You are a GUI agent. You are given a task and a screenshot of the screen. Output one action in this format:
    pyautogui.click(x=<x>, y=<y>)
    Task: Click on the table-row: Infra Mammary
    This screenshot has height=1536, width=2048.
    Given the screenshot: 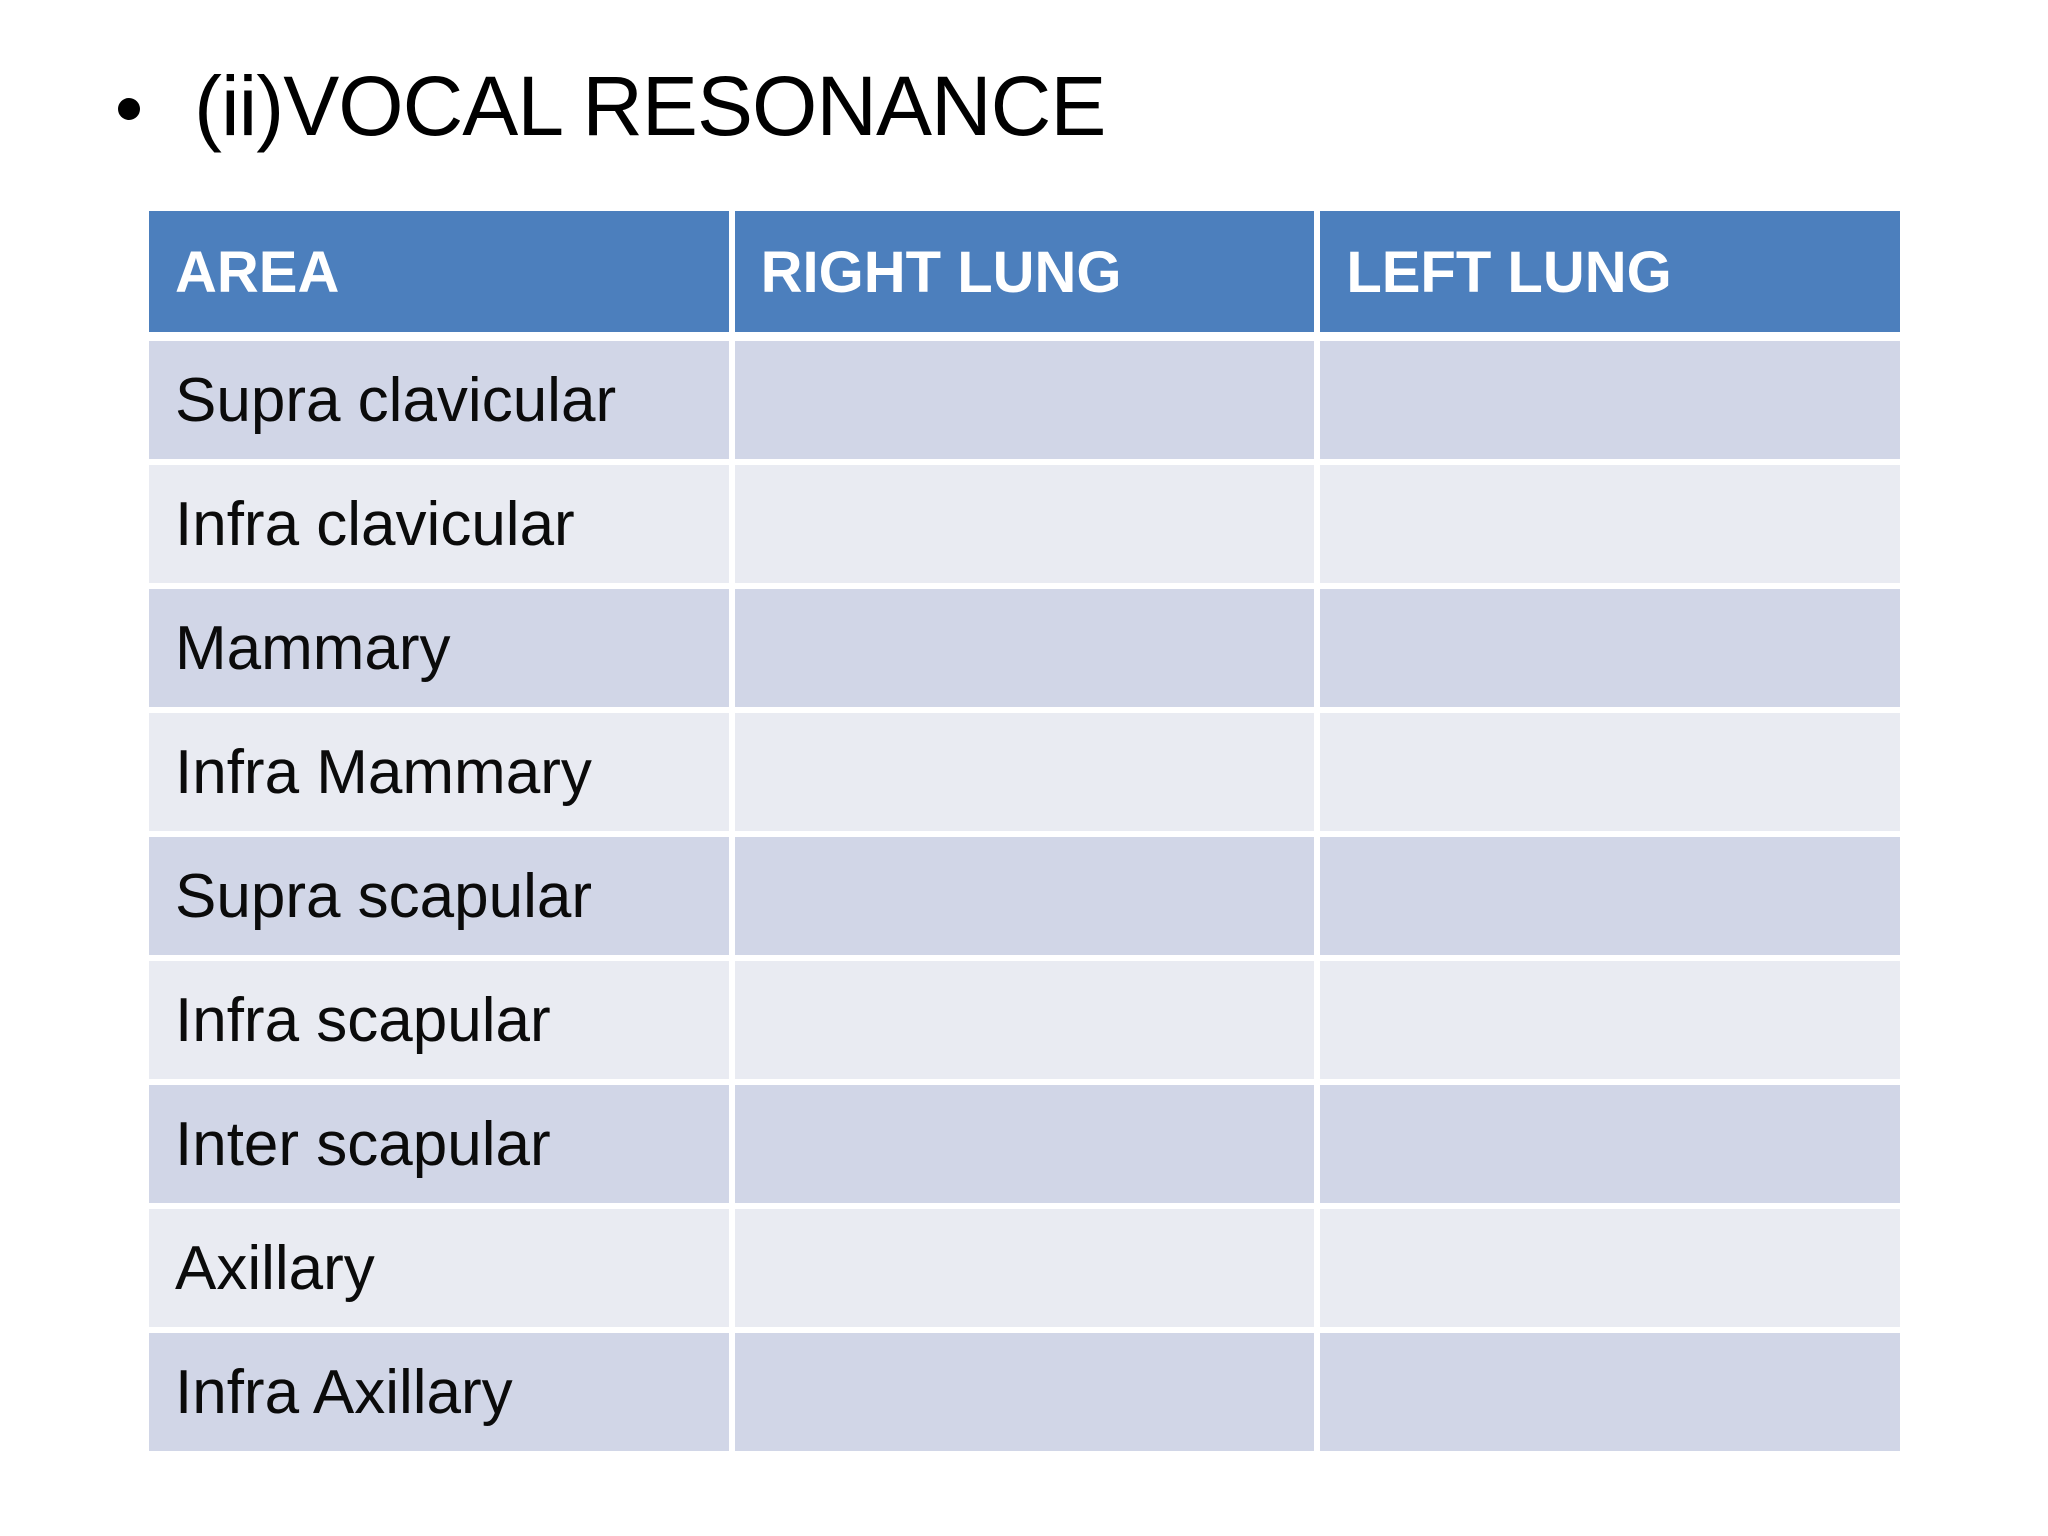 What is the action you would take?
    pyautogui.click(x=1024, y=772)
    